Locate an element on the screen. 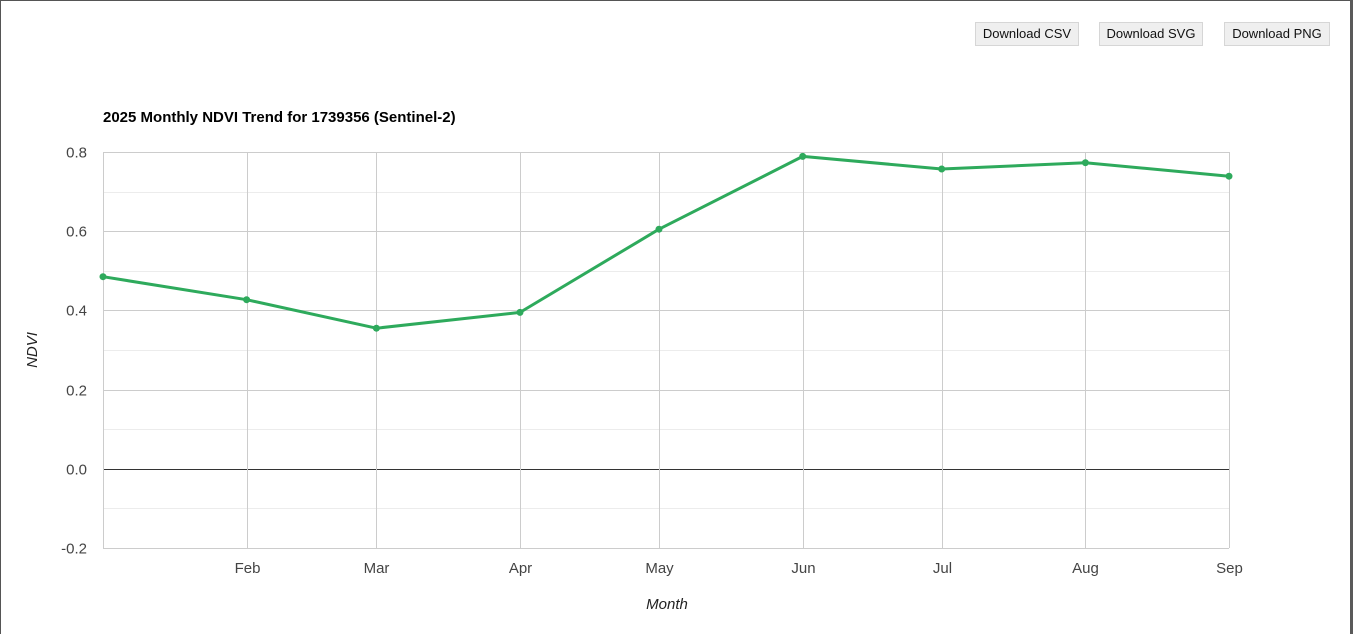 The height and width of the screenshot is (634, 1353). window-right-edge is located at coordinates (1351, 317).